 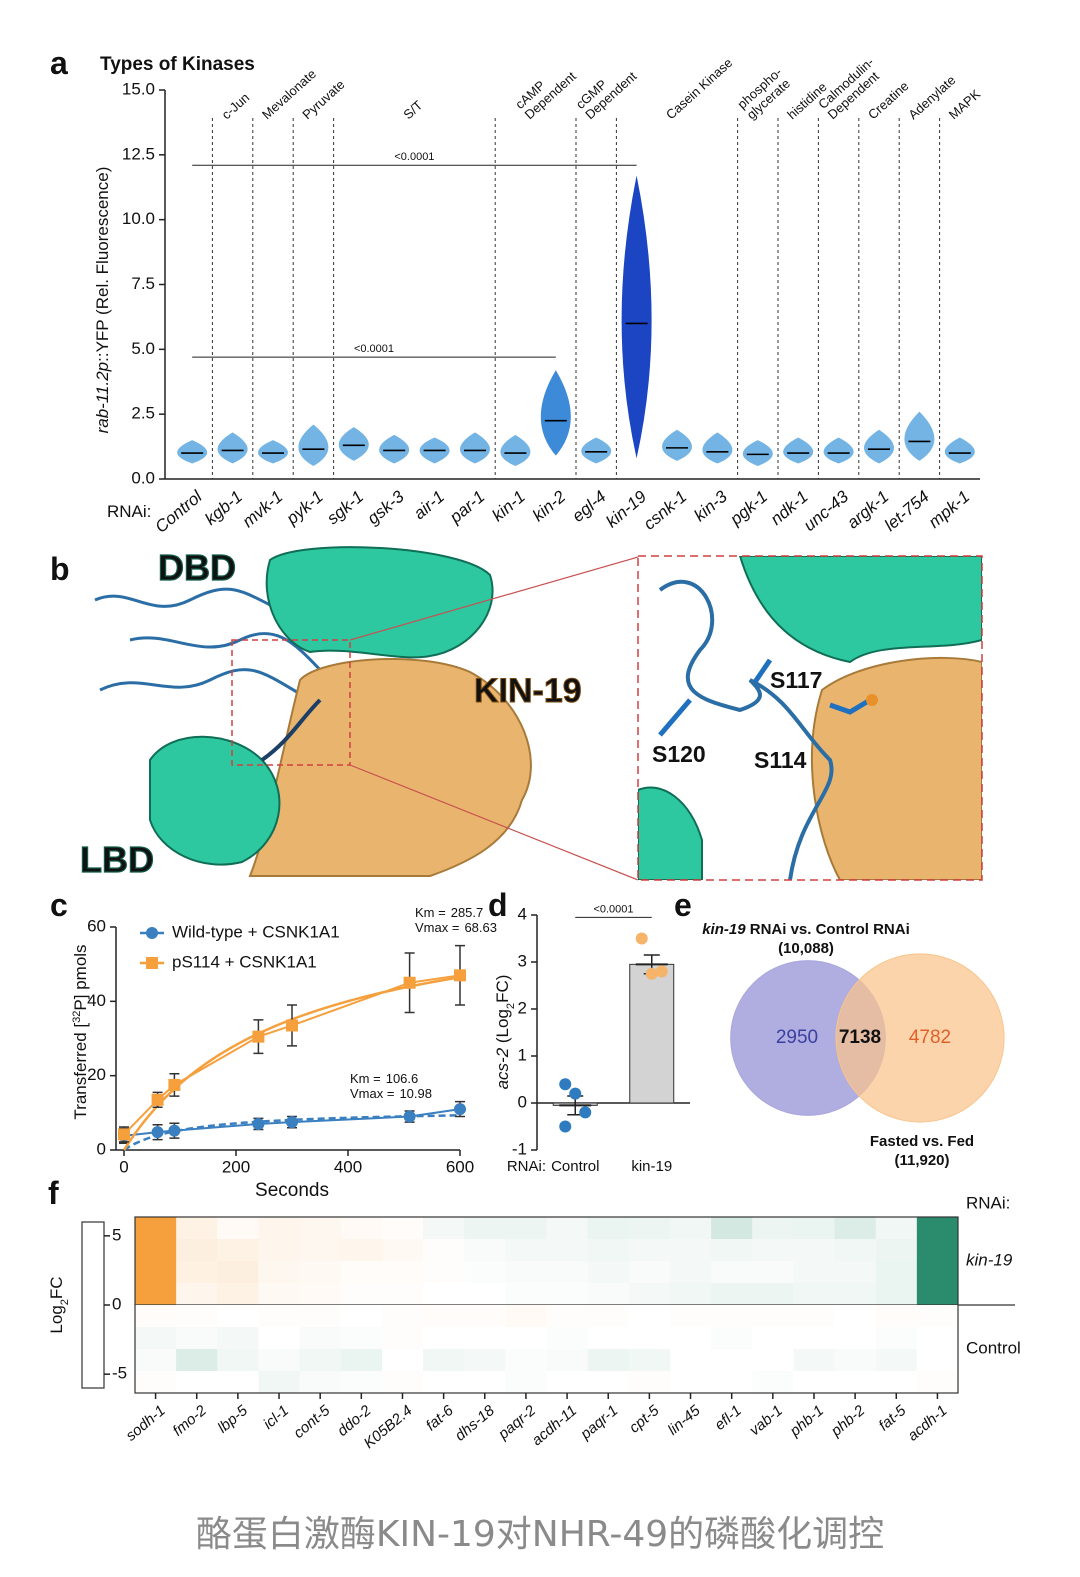 What do you see at coordinates (502, 1028) in the screenshot?
I see `label-part: (Log` at bounding box center [502, 1028].